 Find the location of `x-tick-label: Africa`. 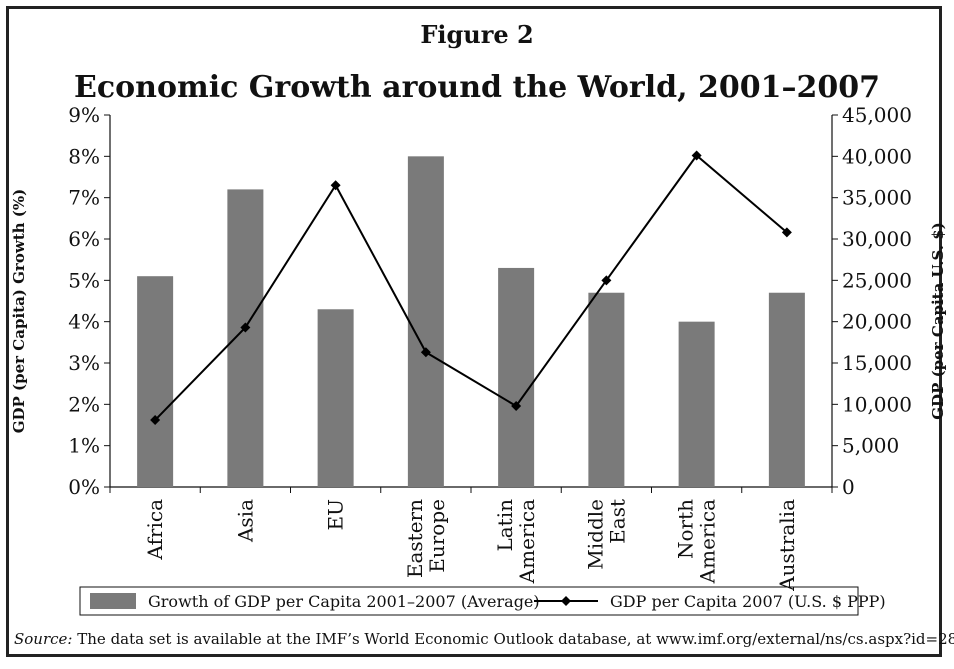

x-tick-label: Africa is located at coordinates (155, 530).